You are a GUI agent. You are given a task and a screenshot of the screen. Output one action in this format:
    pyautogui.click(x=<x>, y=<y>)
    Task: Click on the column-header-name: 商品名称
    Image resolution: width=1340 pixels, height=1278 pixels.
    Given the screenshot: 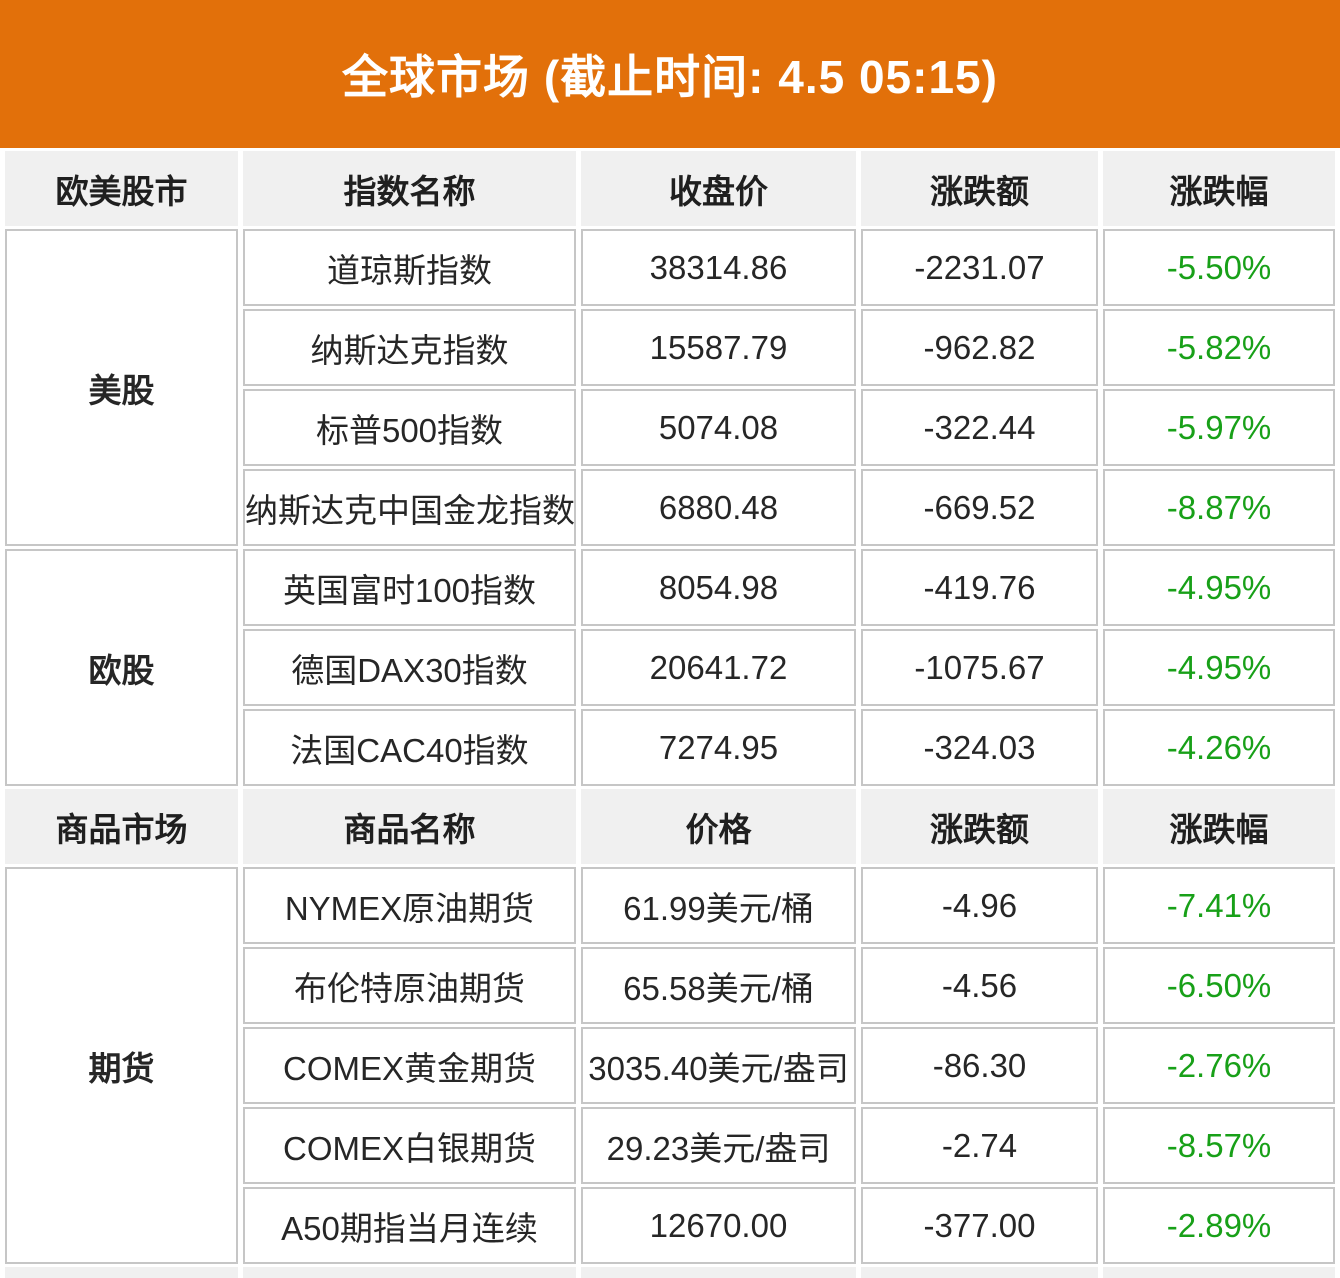 What is the action you would take?
    pyautogui.click(x=409, y=826)
    